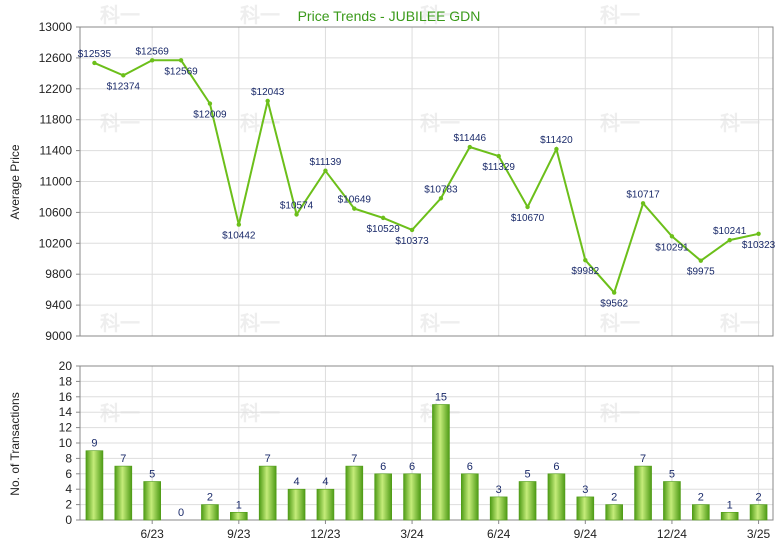  What do you see at coordinates (412, 241) in the screenshot?
I see `price-data-label: $10373` at bounding box center [412, 241].